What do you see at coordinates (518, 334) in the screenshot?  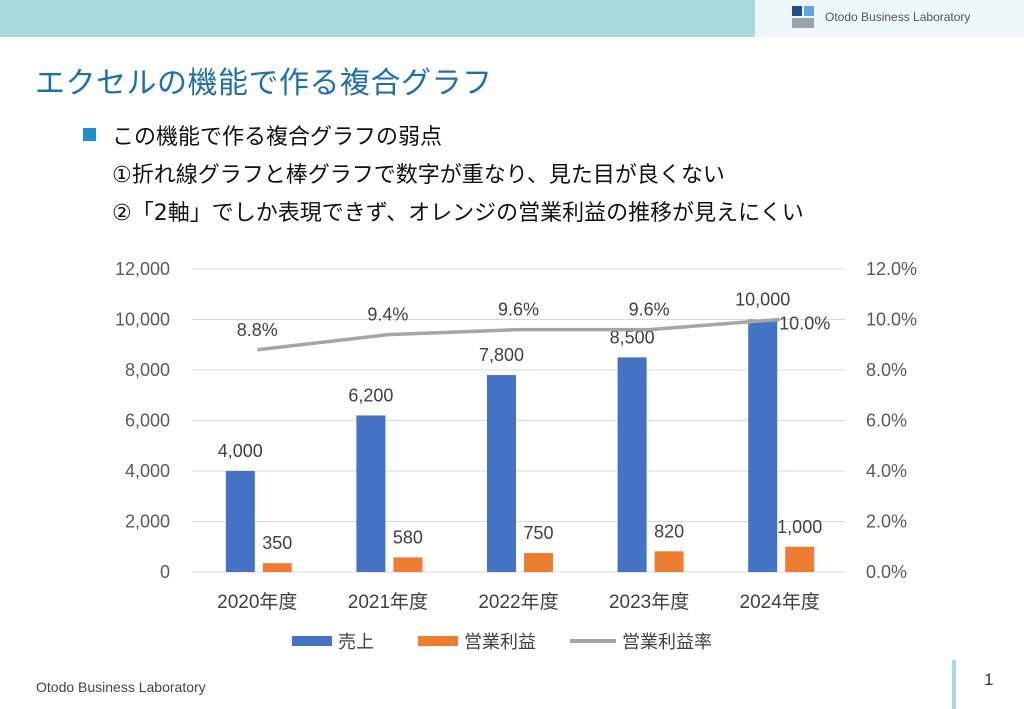 I see `line-営業利益率` at bounding box center [518, 334].